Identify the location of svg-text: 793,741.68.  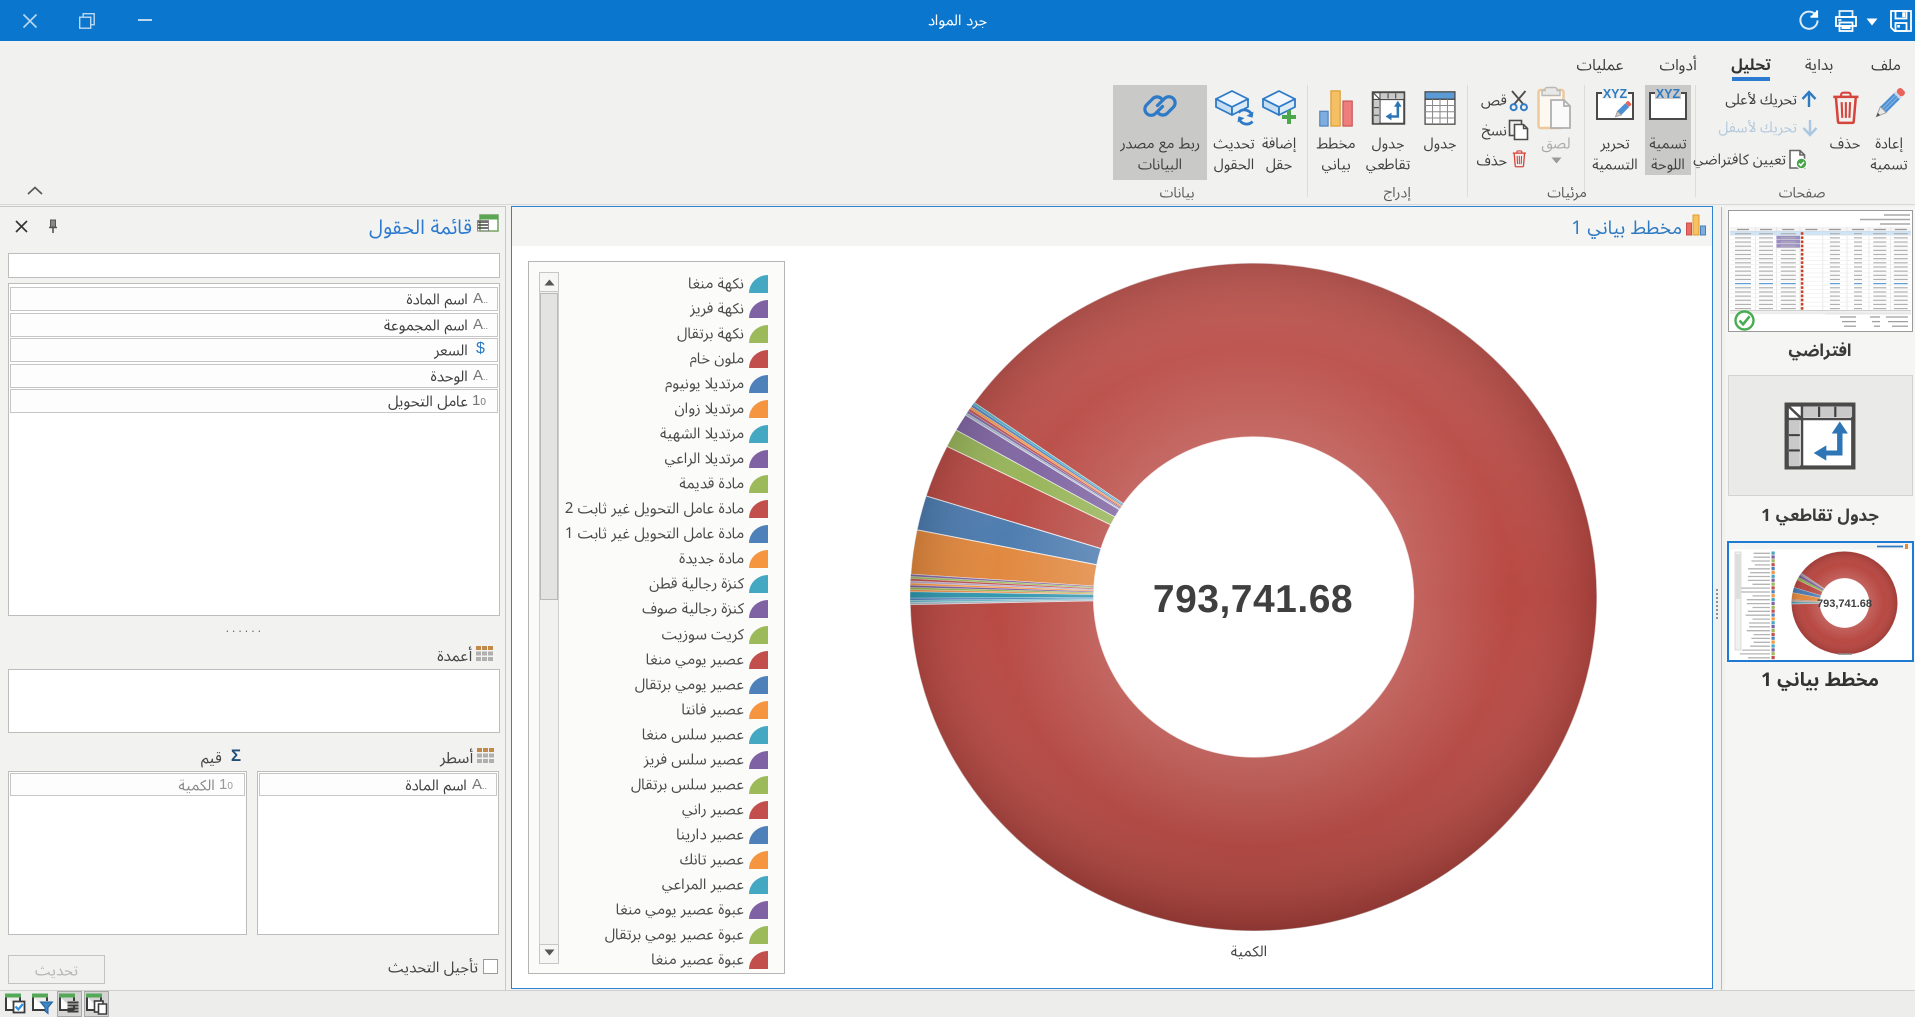
(1844, 604).